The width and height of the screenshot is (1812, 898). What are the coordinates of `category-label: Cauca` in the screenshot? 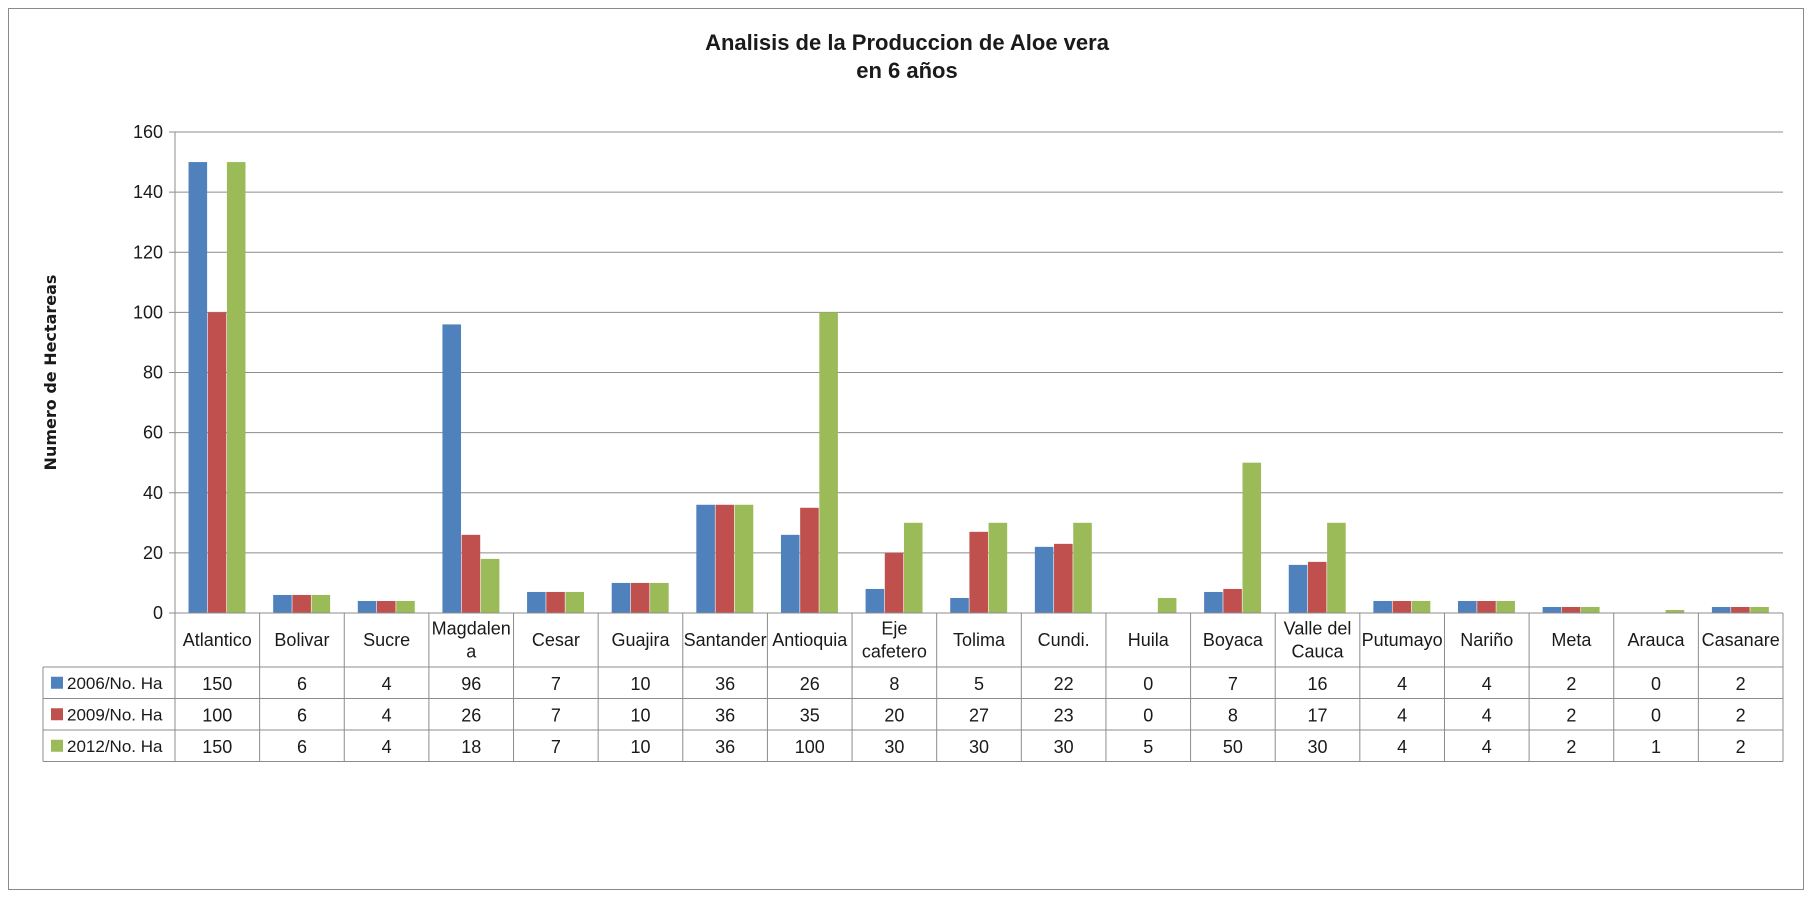 It's located at (1318, 652).